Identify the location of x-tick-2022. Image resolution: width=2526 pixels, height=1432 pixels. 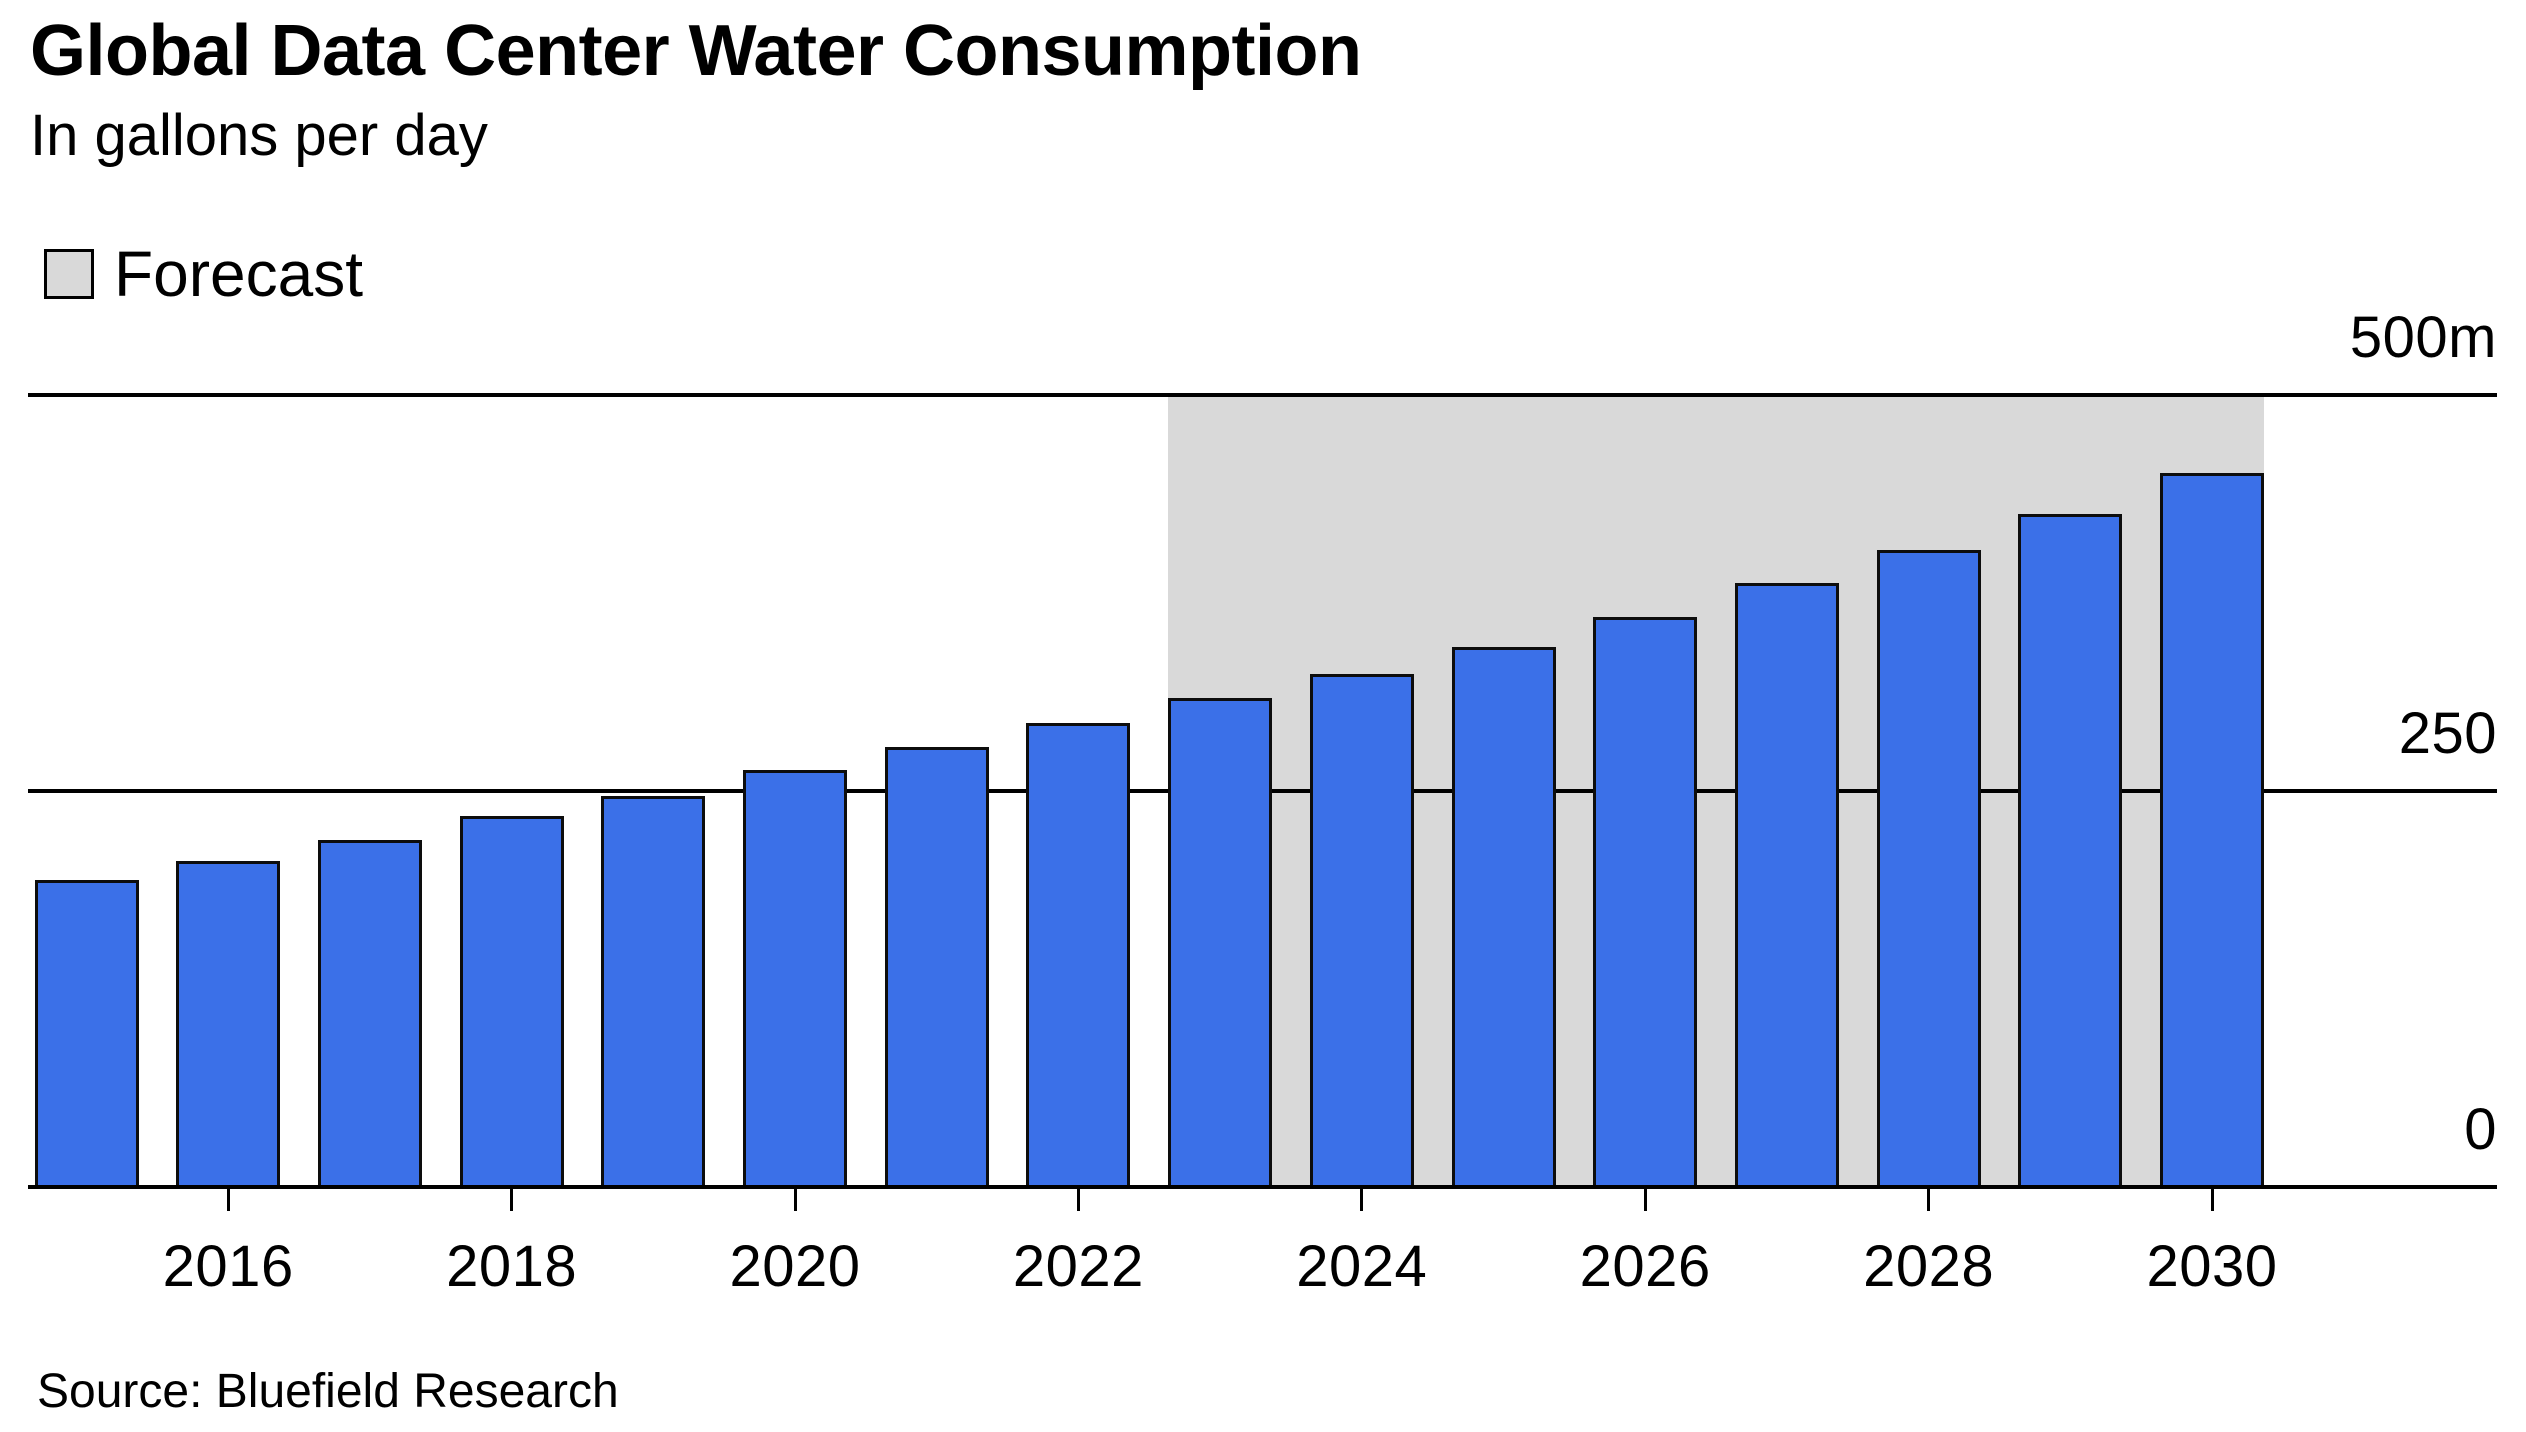
(1078, 1200).